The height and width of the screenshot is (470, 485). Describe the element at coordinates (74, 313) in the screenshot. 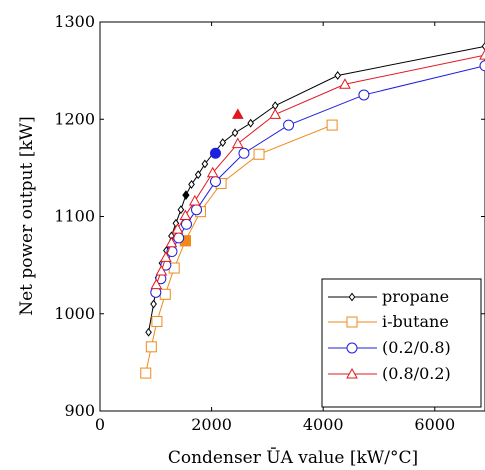

I see `y-tick-label: 1000` at that location.